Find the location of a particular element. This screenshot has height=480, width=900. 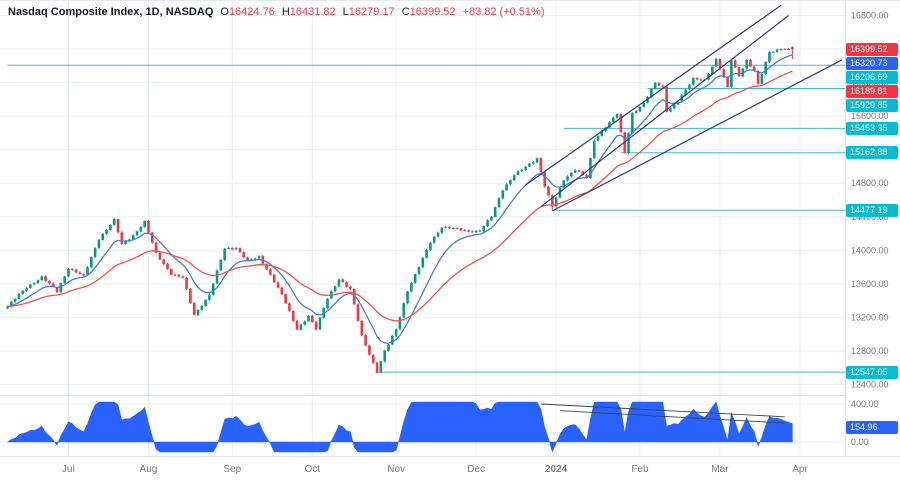

indicator-area is located at coordinates (399, 427).